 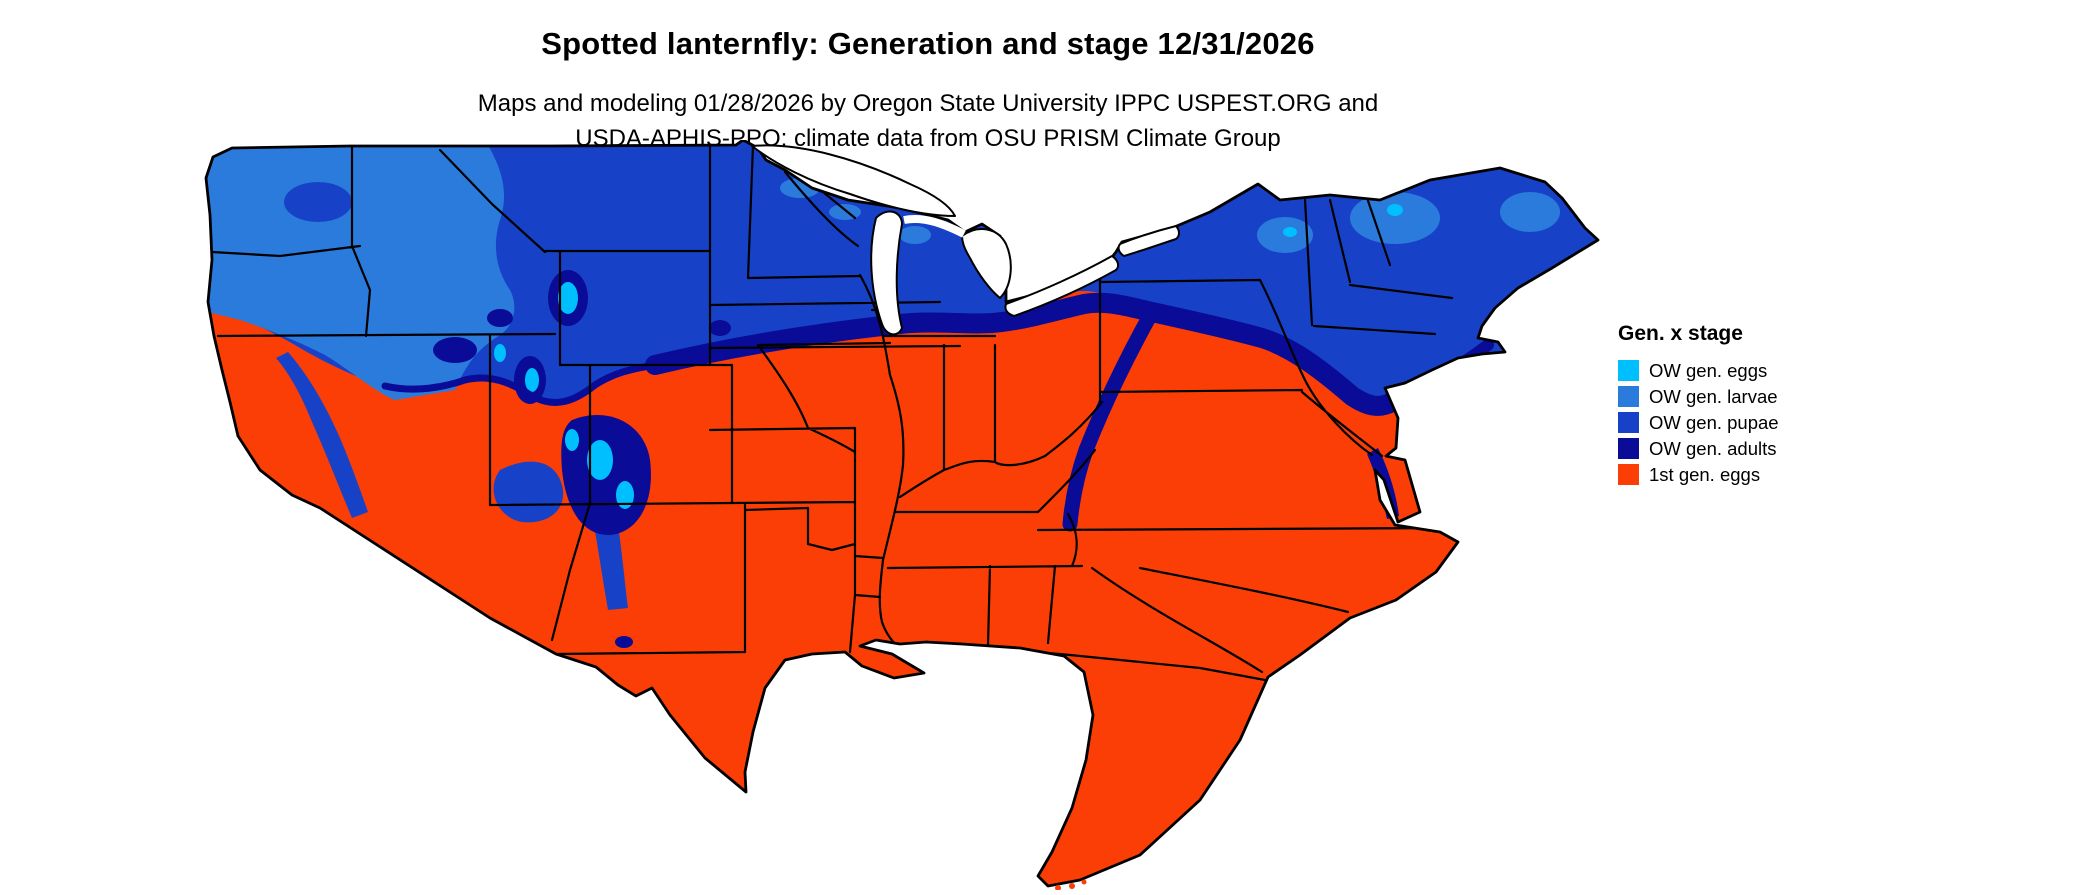 What do you see at coordinates (322, 435) in the screenshot?
I see `map-region-sierra-nevada` at bounding box center [322, 435].